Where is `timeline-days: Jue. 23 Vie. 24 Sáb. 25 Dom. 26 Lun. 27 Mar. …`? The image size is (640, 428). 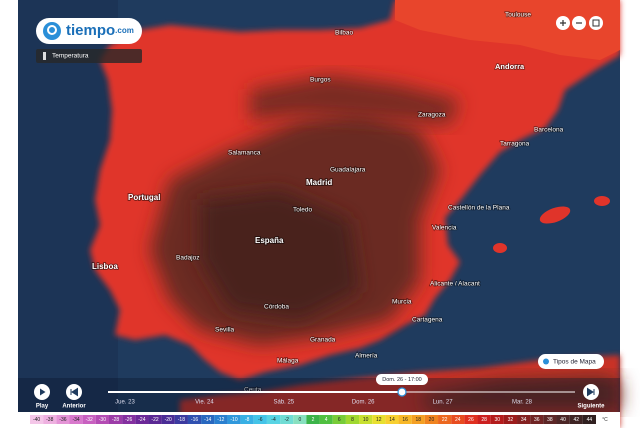 timeline-days: Jue. 23 Vie. 24 Sáb. 25 Dom. 26 Lun. 27 Mar. … is located at coordinates (324, 403).